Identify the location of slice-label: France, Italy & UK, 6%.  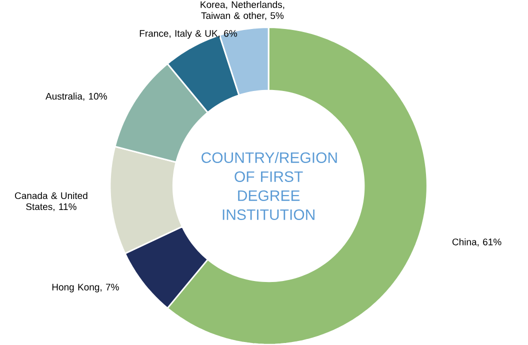
(189, 34).